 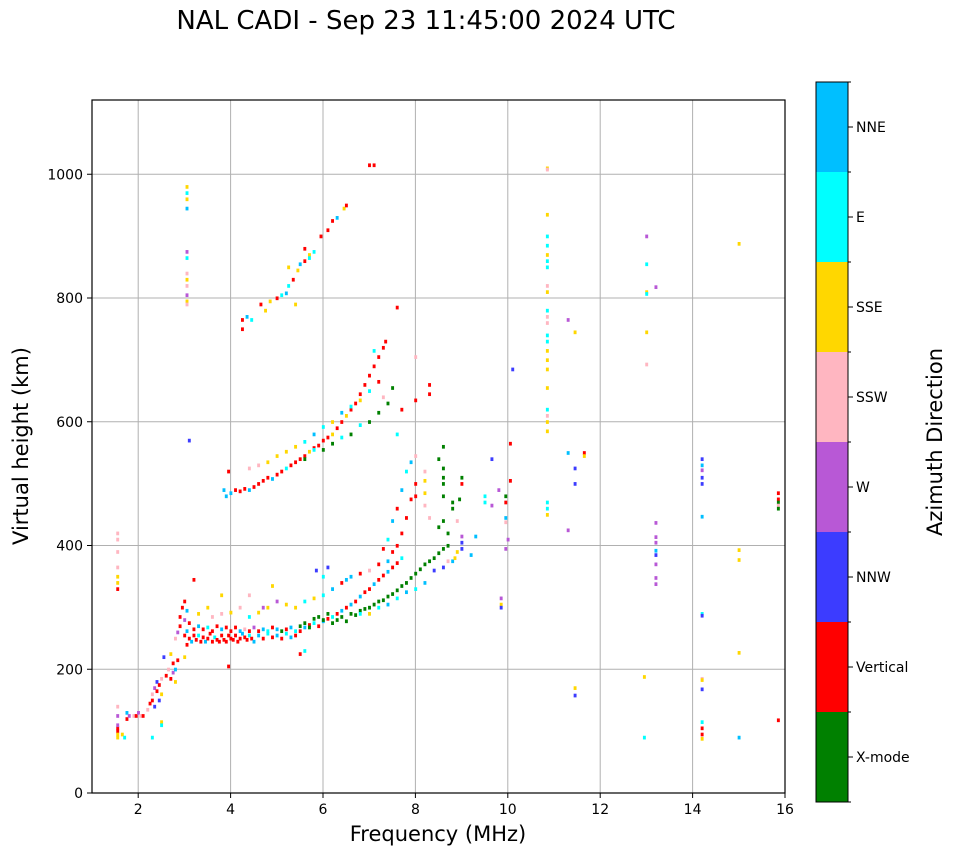 What do you see at coordinates (230, 810) in the screenshot?
I see `x-tick-label: 4` at bounding box center [230, 810].